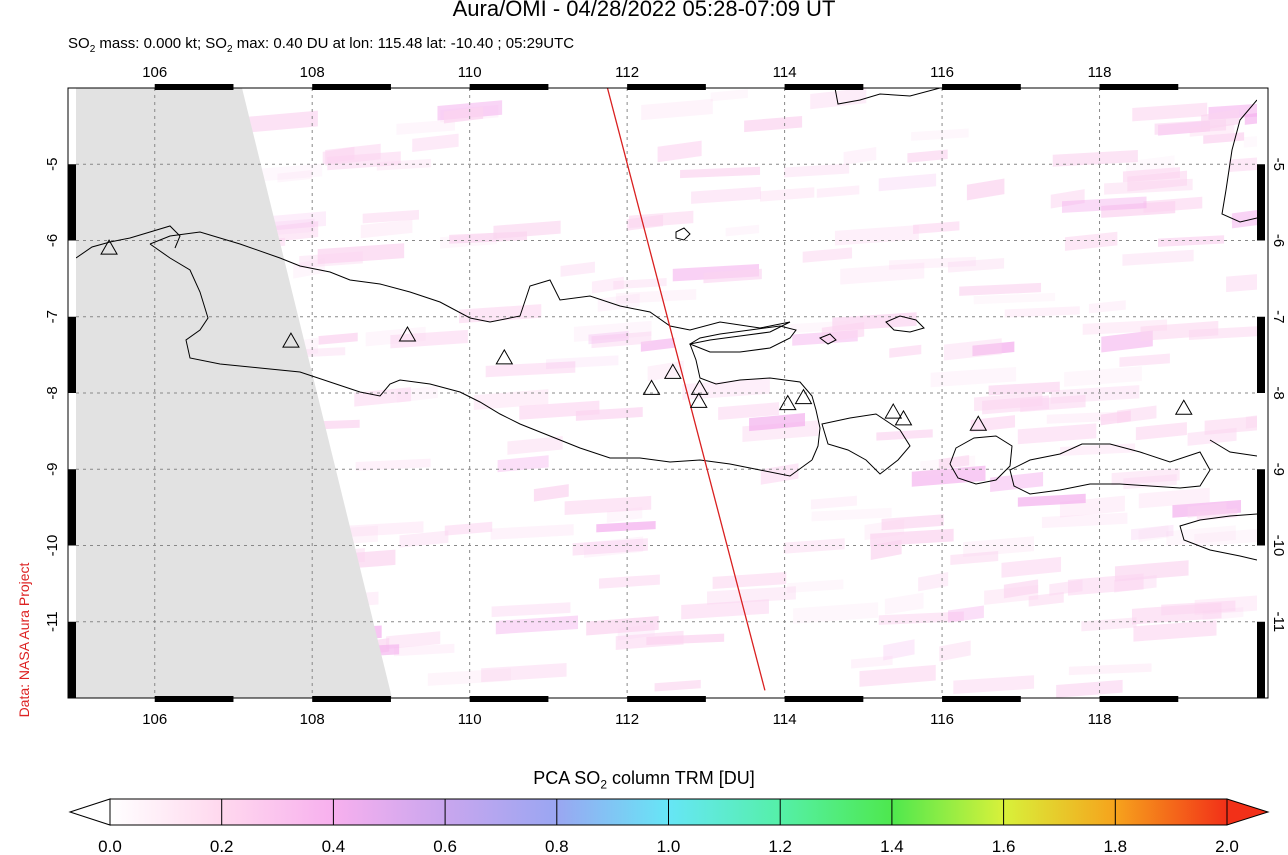 This screenshot has width=1288, height=855. What do you see at coordinates (154, 719) in the screenshot?
I see `lon-label-bottom: 106` at bounding box center [154, 719].